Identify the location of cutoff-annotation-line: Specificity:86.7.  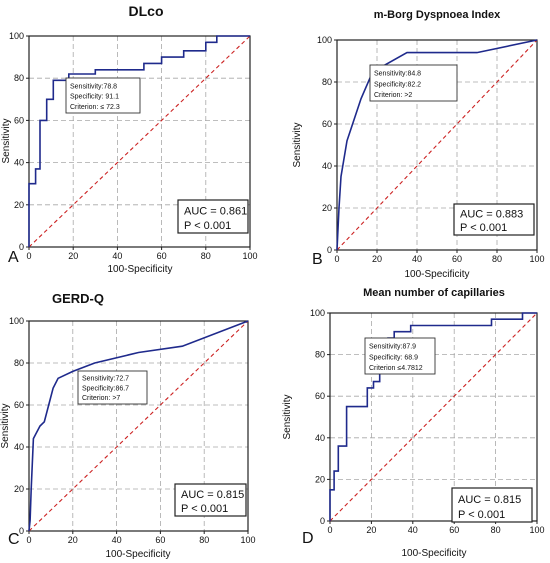
(105, 388).